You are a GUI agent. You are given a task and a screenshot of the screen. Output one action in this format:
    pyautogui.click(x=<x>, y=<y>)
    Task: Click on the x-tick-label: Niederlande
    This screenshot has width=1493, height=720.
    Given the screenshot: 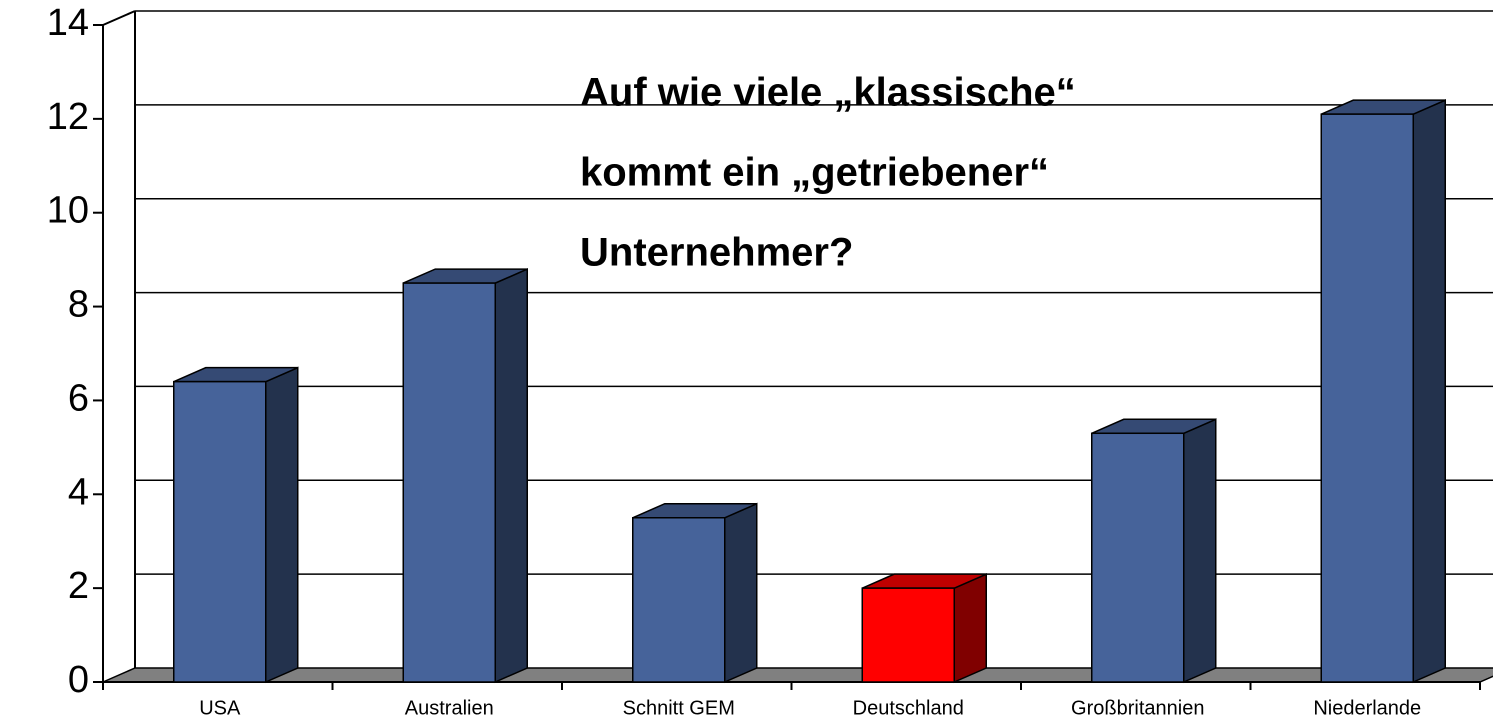 What is the action you would take?
    pyautogui.click(x=1367, y=708)
    